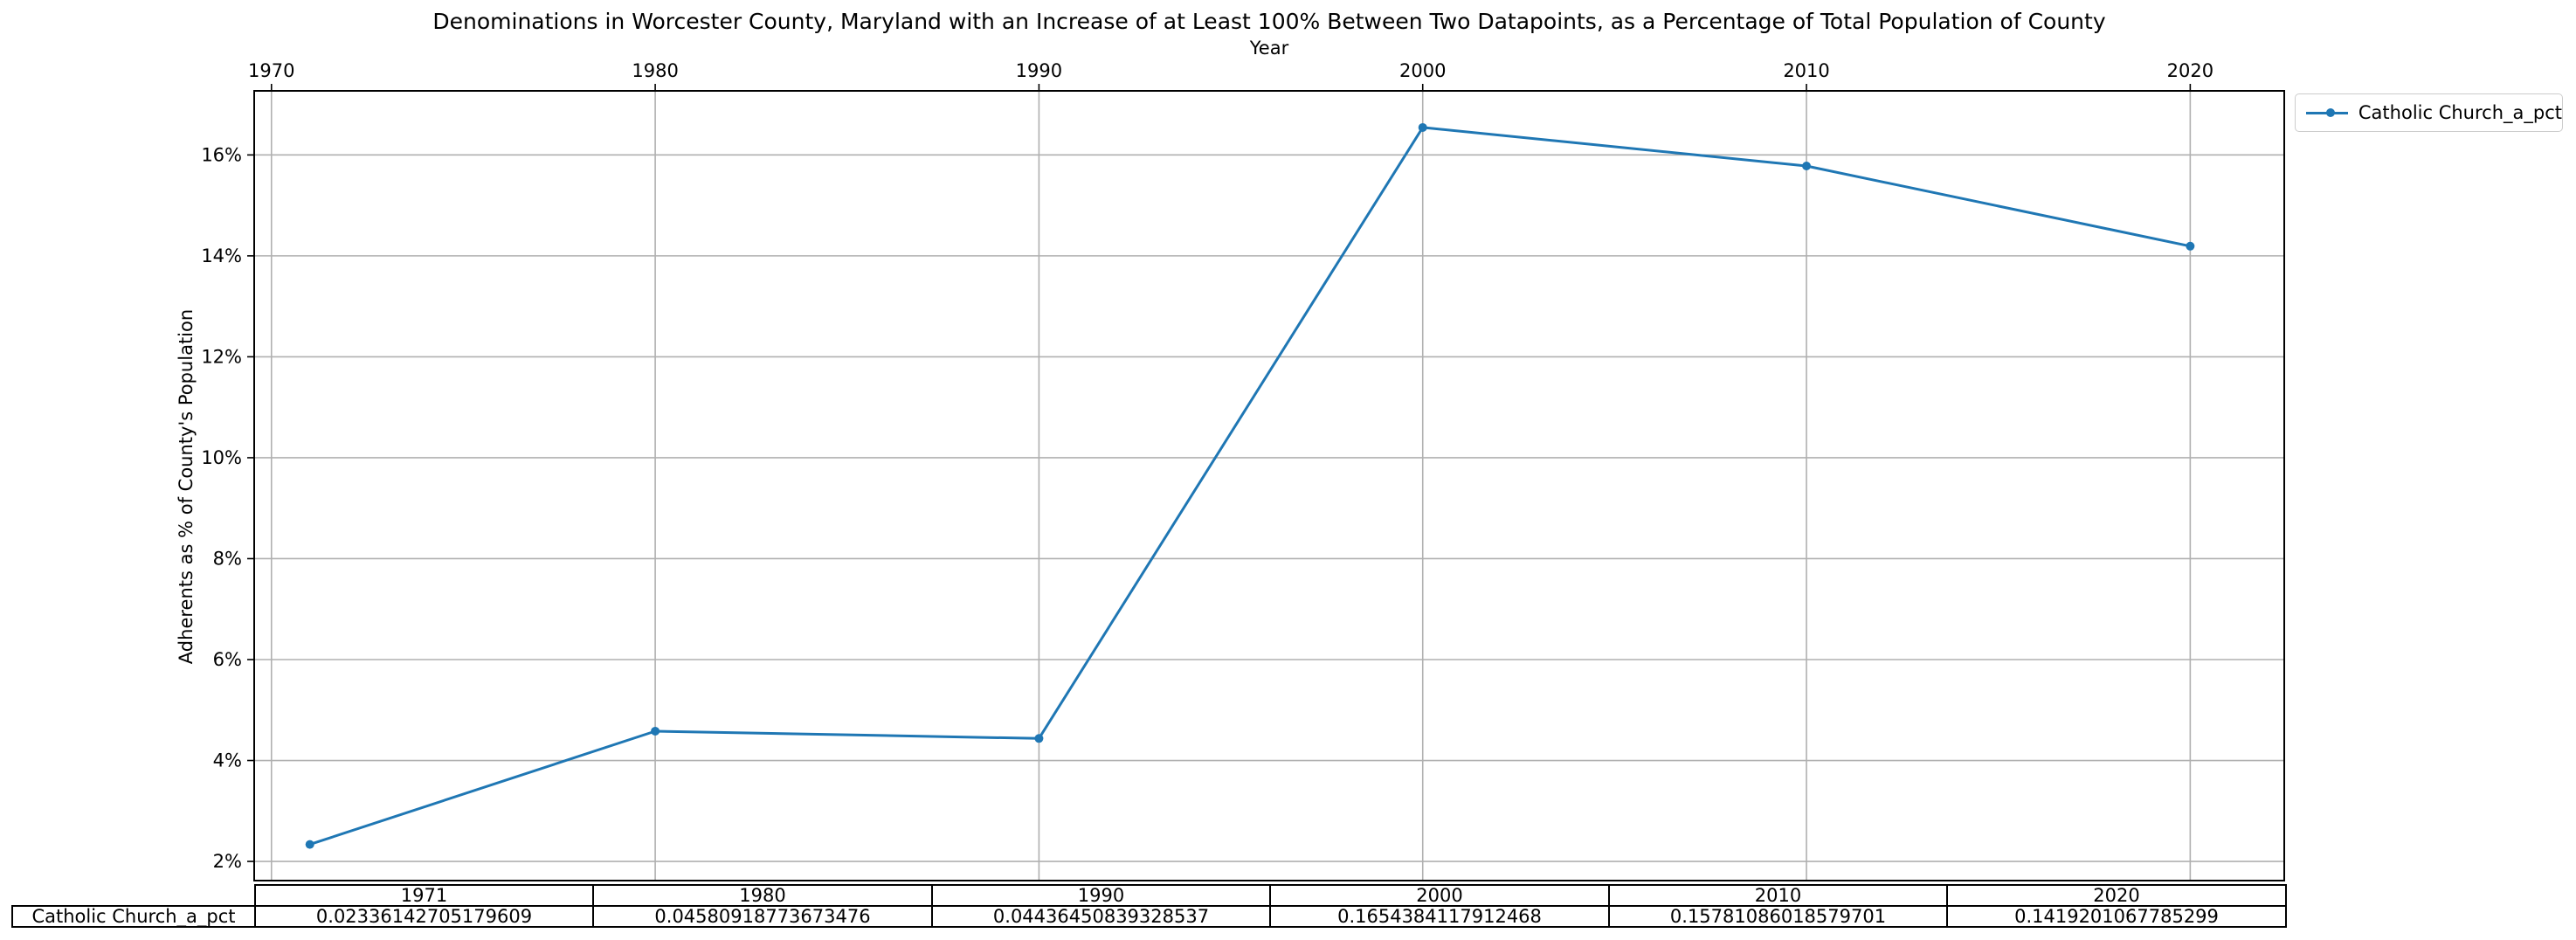 Image resolution: width=2576 pixels, height=940 pixels. Describe the element at coordinates (227, 559) in the screenshot. I see `y-tick-label: 8%` at that location.